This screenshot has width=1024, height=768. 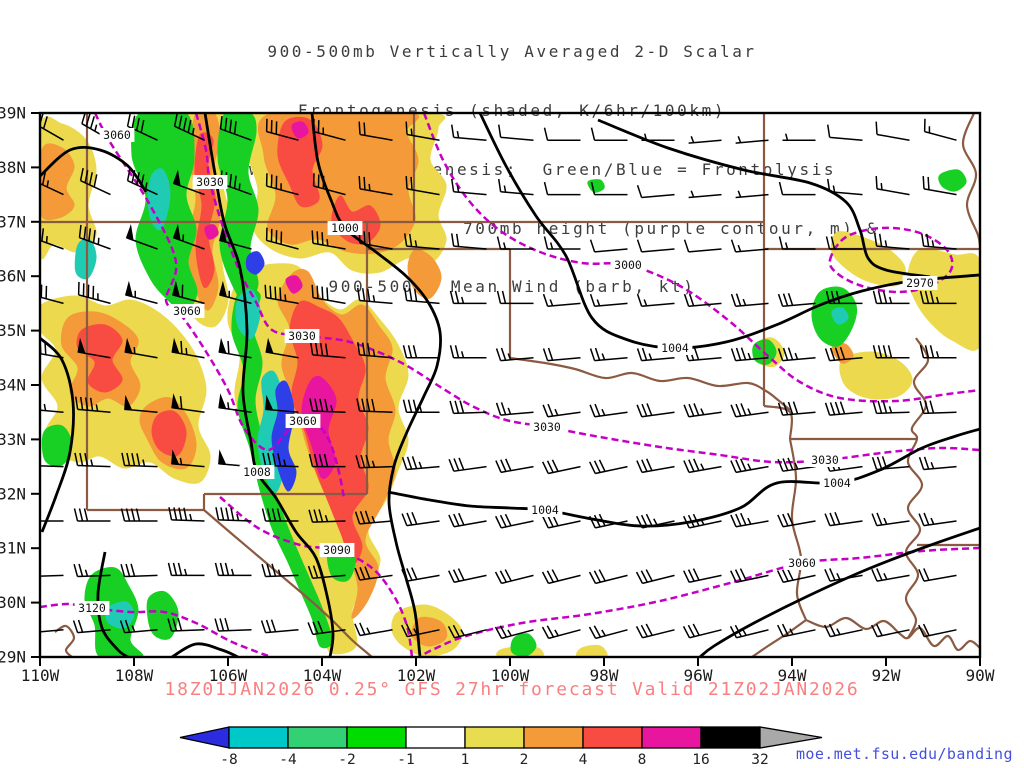 What do you see at coordinates (13, 602) in the screenshot?
I see `lat-label: 30N` at bounding box center [13, 602].